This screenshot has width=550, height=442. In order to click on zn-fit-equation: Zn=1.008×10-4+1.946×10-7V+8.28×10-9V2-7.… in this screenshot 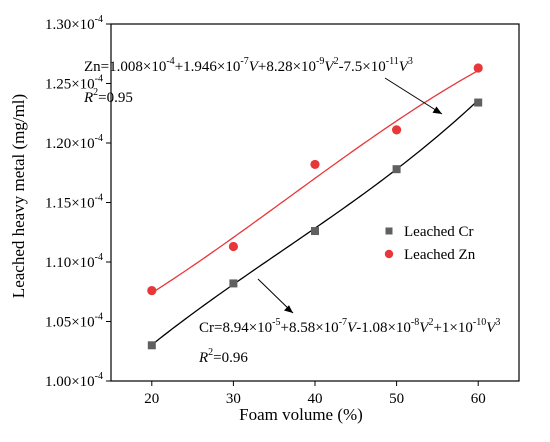, I will do `click(248, 65)`.